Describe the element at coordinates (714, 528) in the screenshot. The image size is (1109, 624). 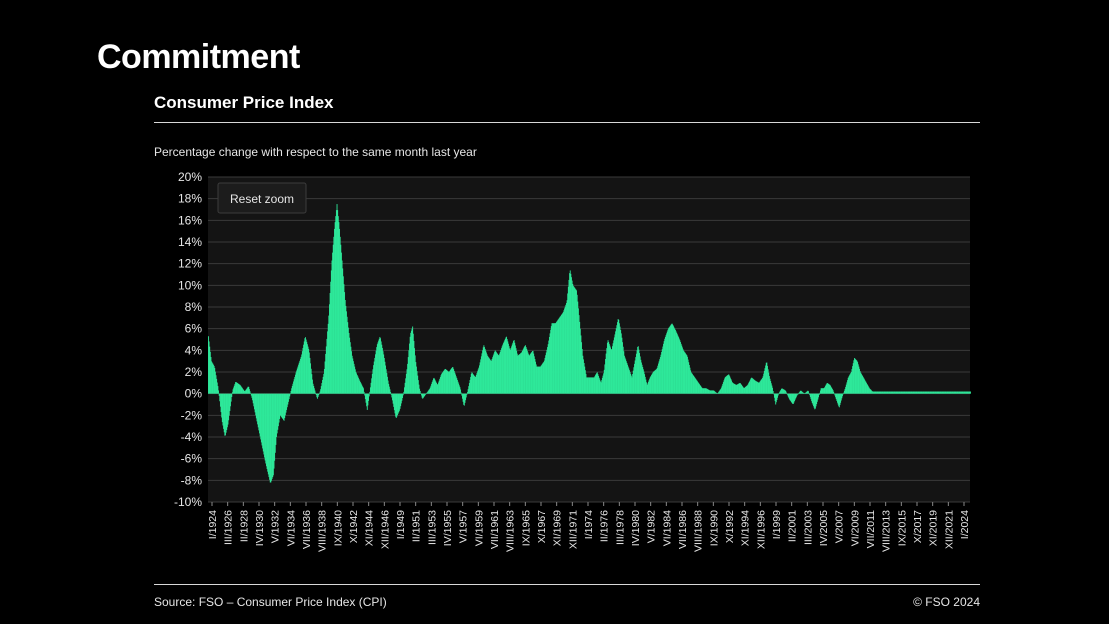
I see `x-tick-label: IX/1990` at that location.